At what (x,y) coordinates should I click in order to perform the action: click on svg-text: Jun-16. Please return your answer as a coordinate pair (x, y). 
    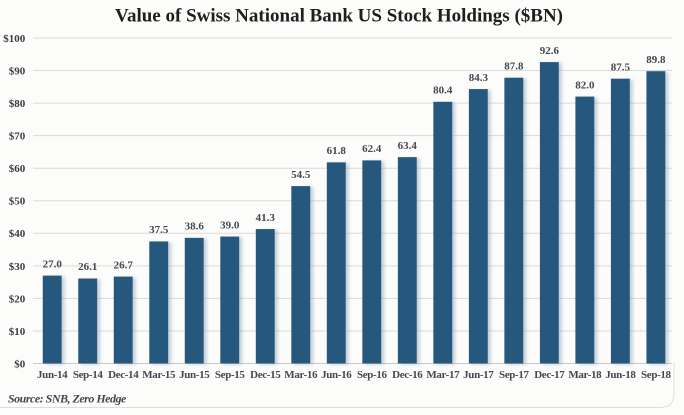
    Looking at the image, I should click on (336, 375).